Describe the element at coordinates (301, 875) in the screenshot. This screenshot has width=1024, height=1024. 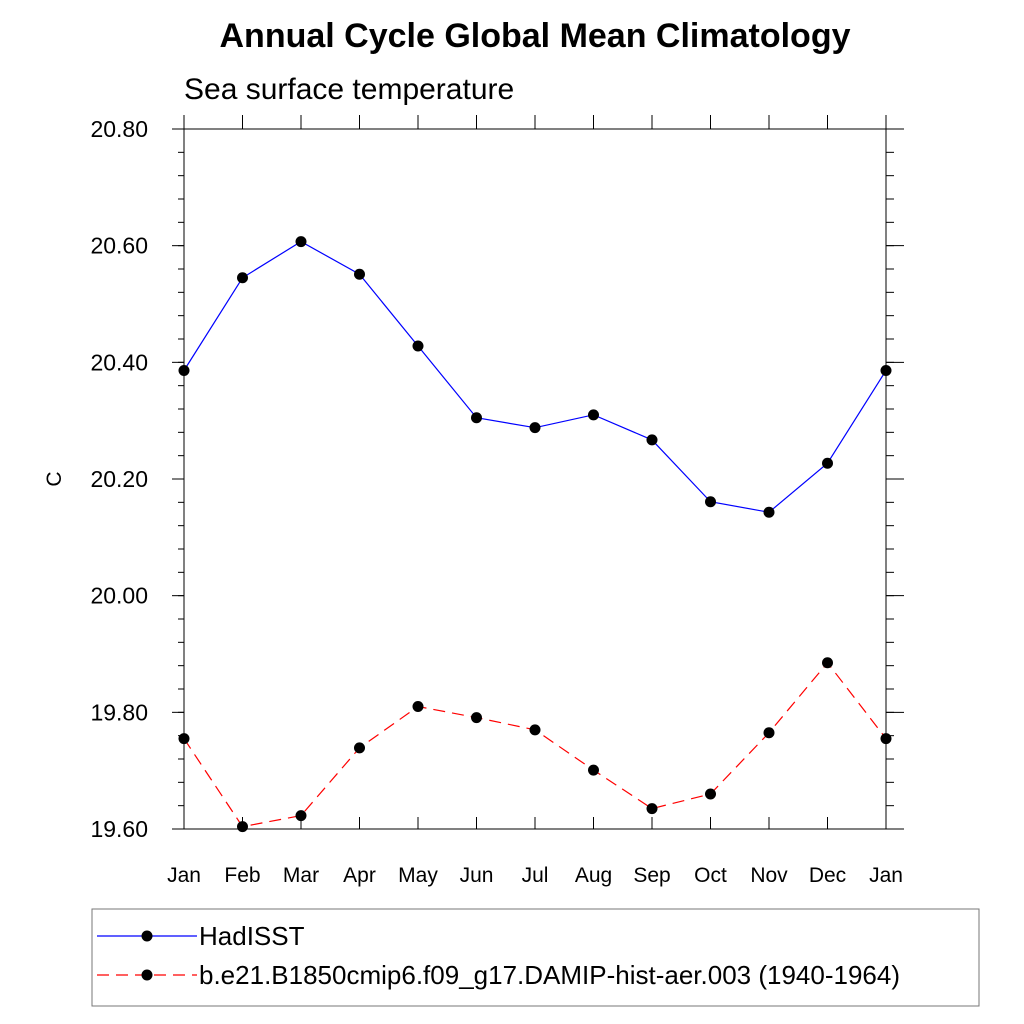
I see `x-tick-label: Mar` at that location.